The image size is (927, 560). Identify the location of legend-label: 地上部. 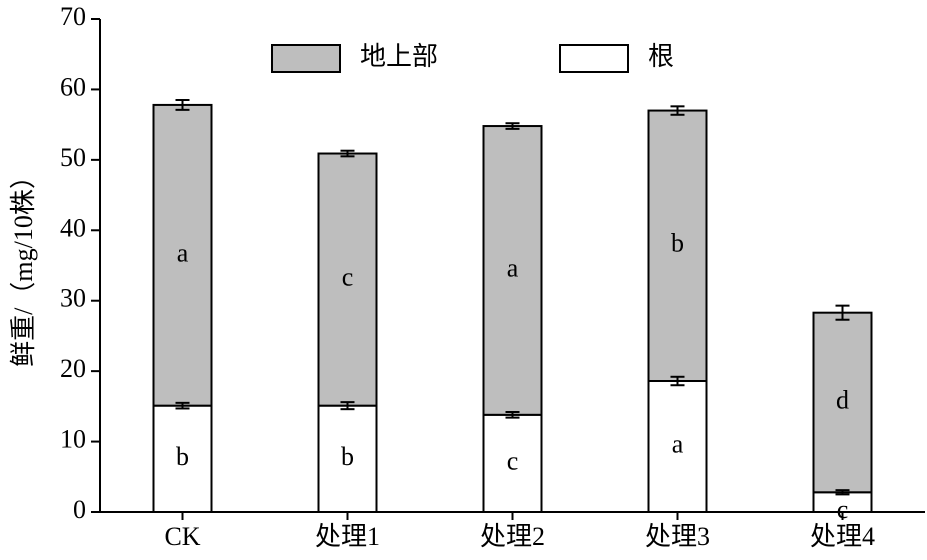
(399, 56).